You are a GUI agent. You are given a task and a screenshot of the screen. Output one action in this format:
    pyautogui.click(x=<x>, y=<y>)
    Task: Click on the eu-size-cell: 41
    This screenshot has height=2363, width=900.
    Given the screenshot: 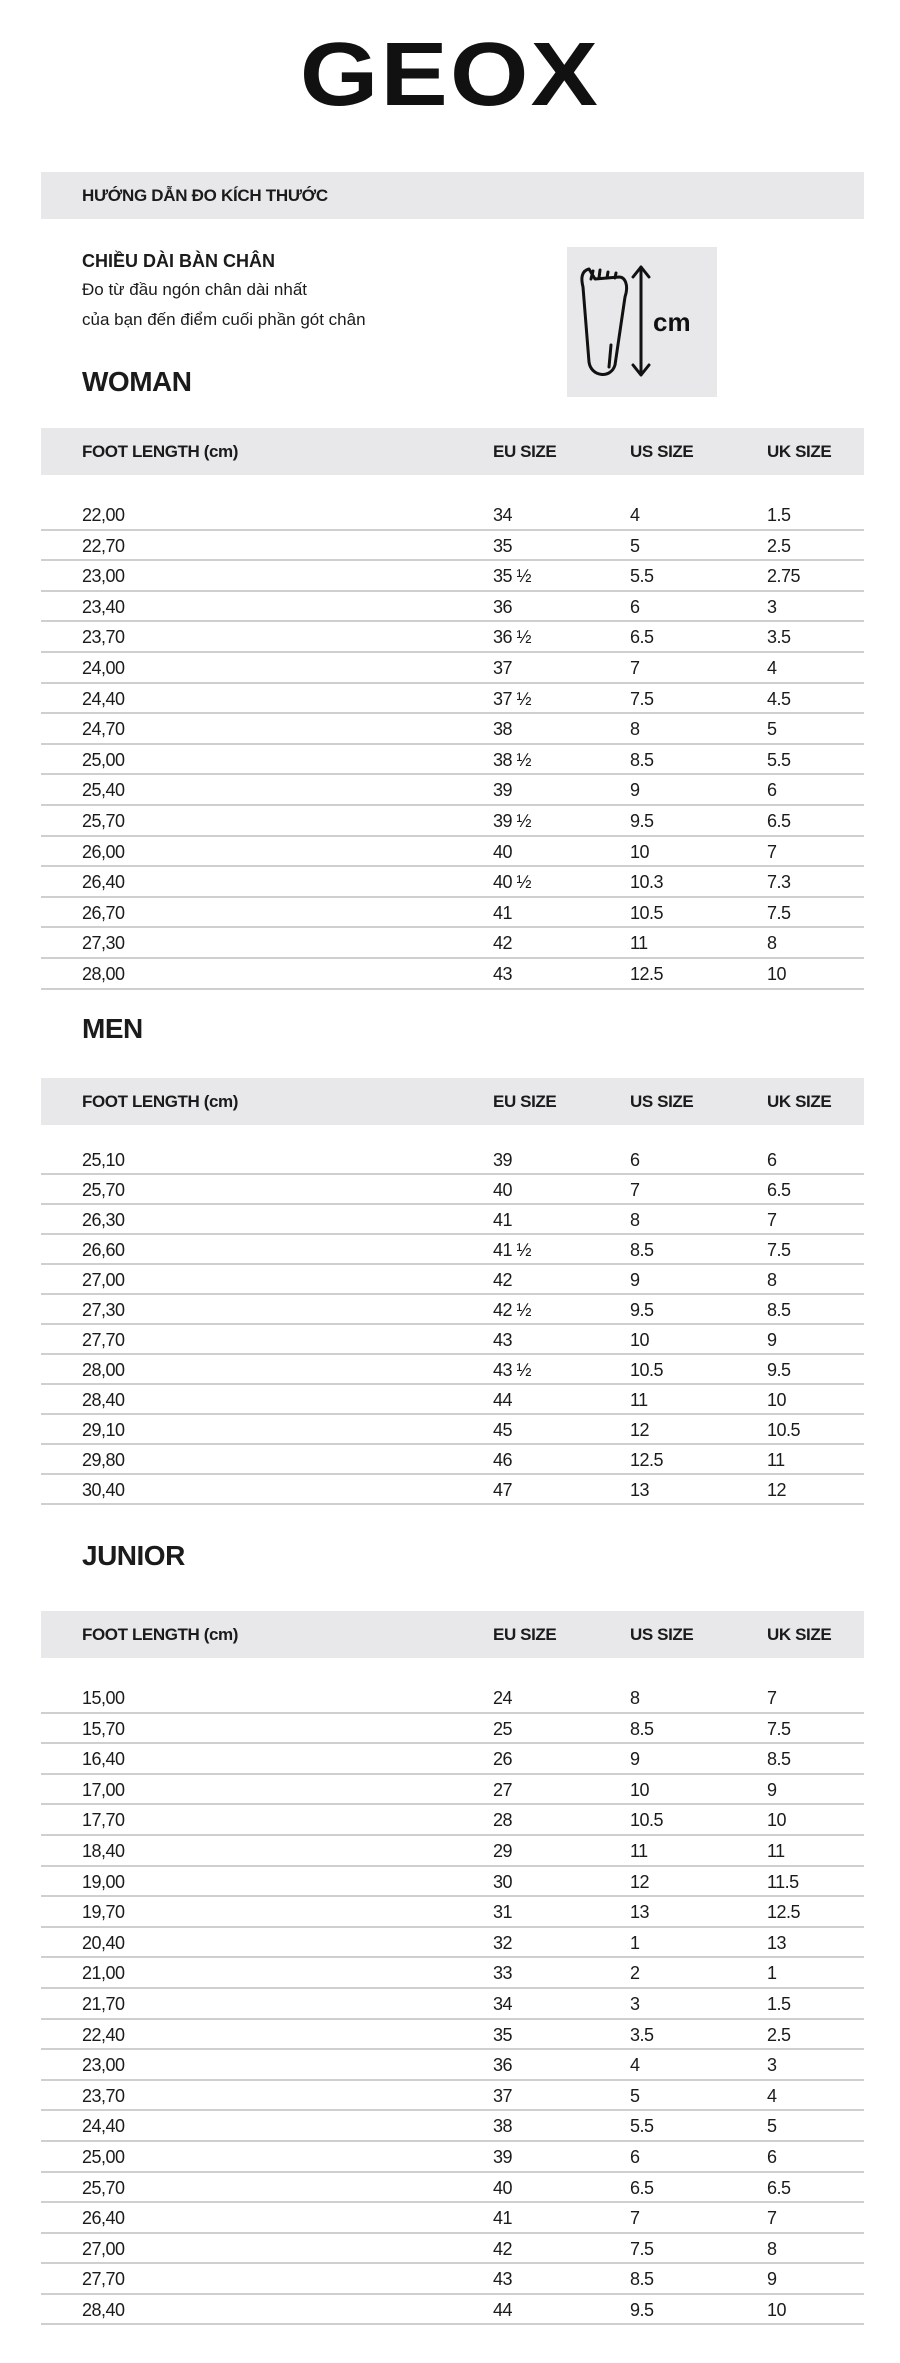 What is the action you would take?
    pyautogui.click(x=503, y=2218)
    